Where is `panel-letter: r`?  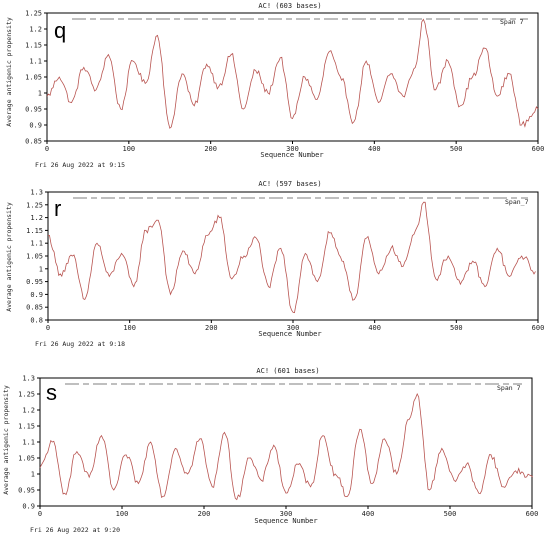
panel-letter: r is located at coordinates (57, 208).